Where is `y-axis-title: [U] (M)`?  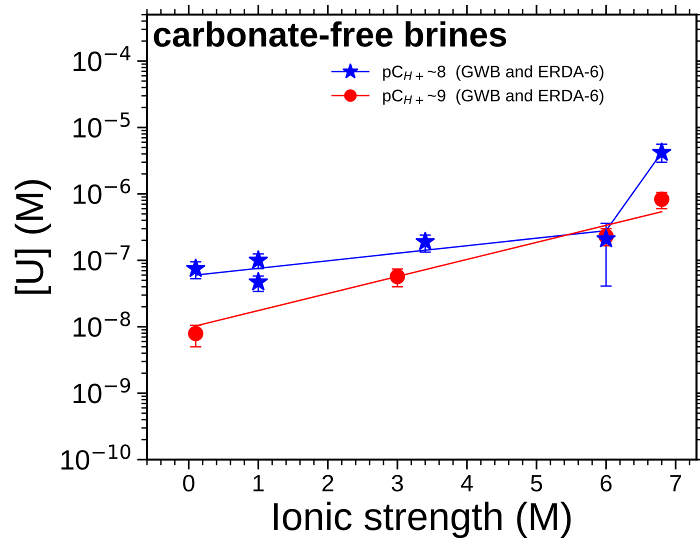 y-axis-title: [U] (M) is located at coordinates (33, 237).